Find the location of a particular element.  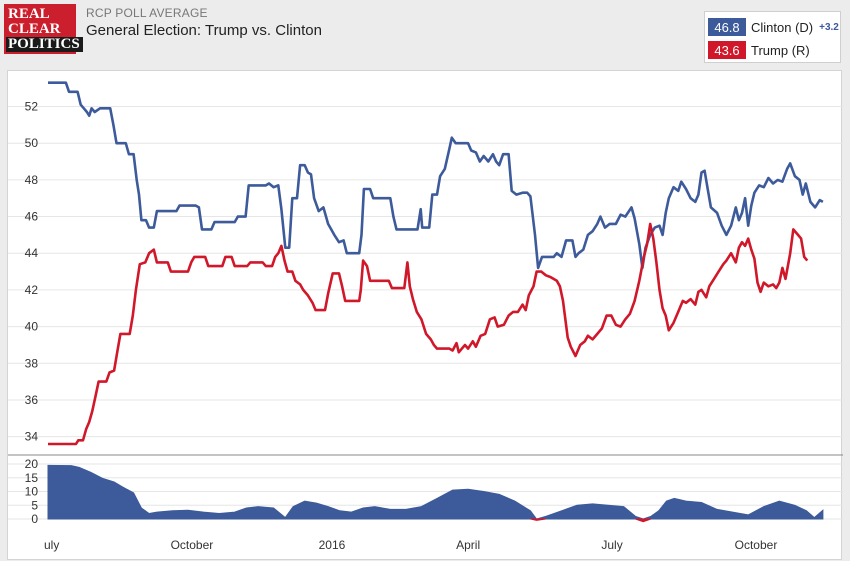

spread-y-tick-15: 15 is located at coordinates (32, 478).